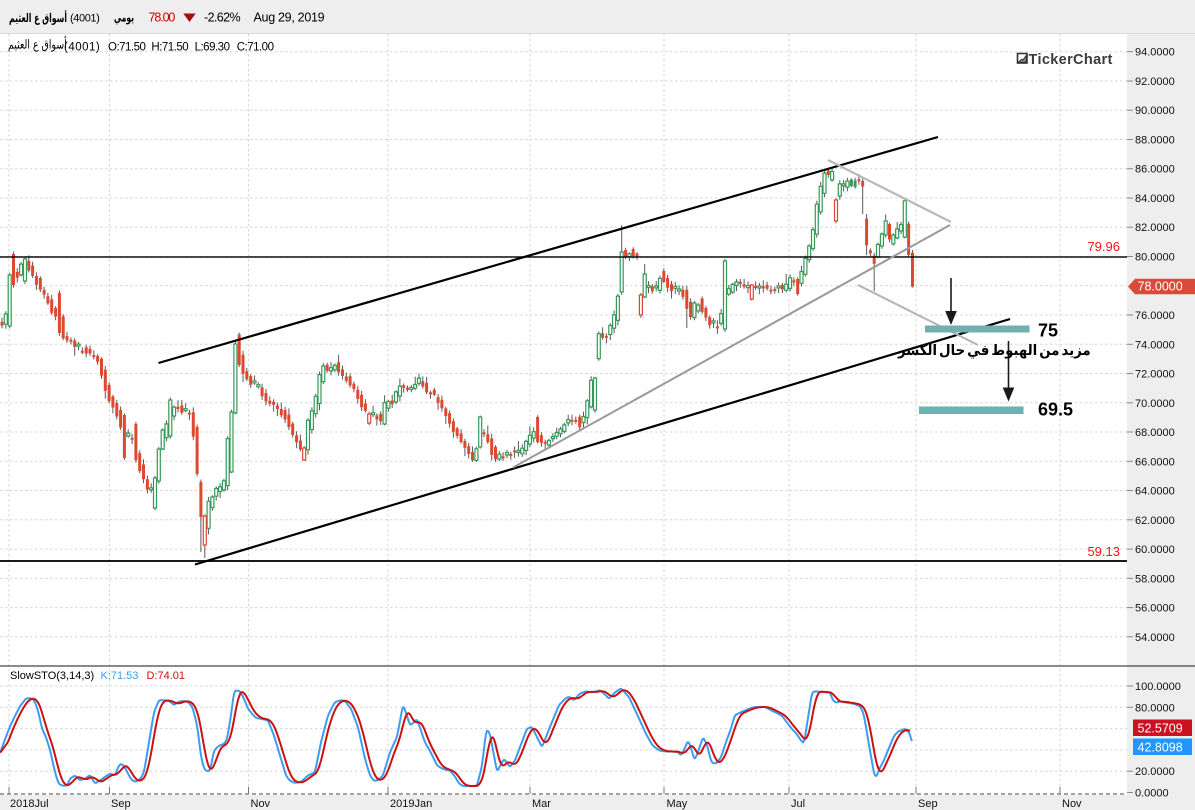 The width and height of the screenshot is (1195, 810). What do you see at coordinates (1155, 772) in the screenshot?
I see `svg-text: 20.0000` at bounding box center [1155, 772].